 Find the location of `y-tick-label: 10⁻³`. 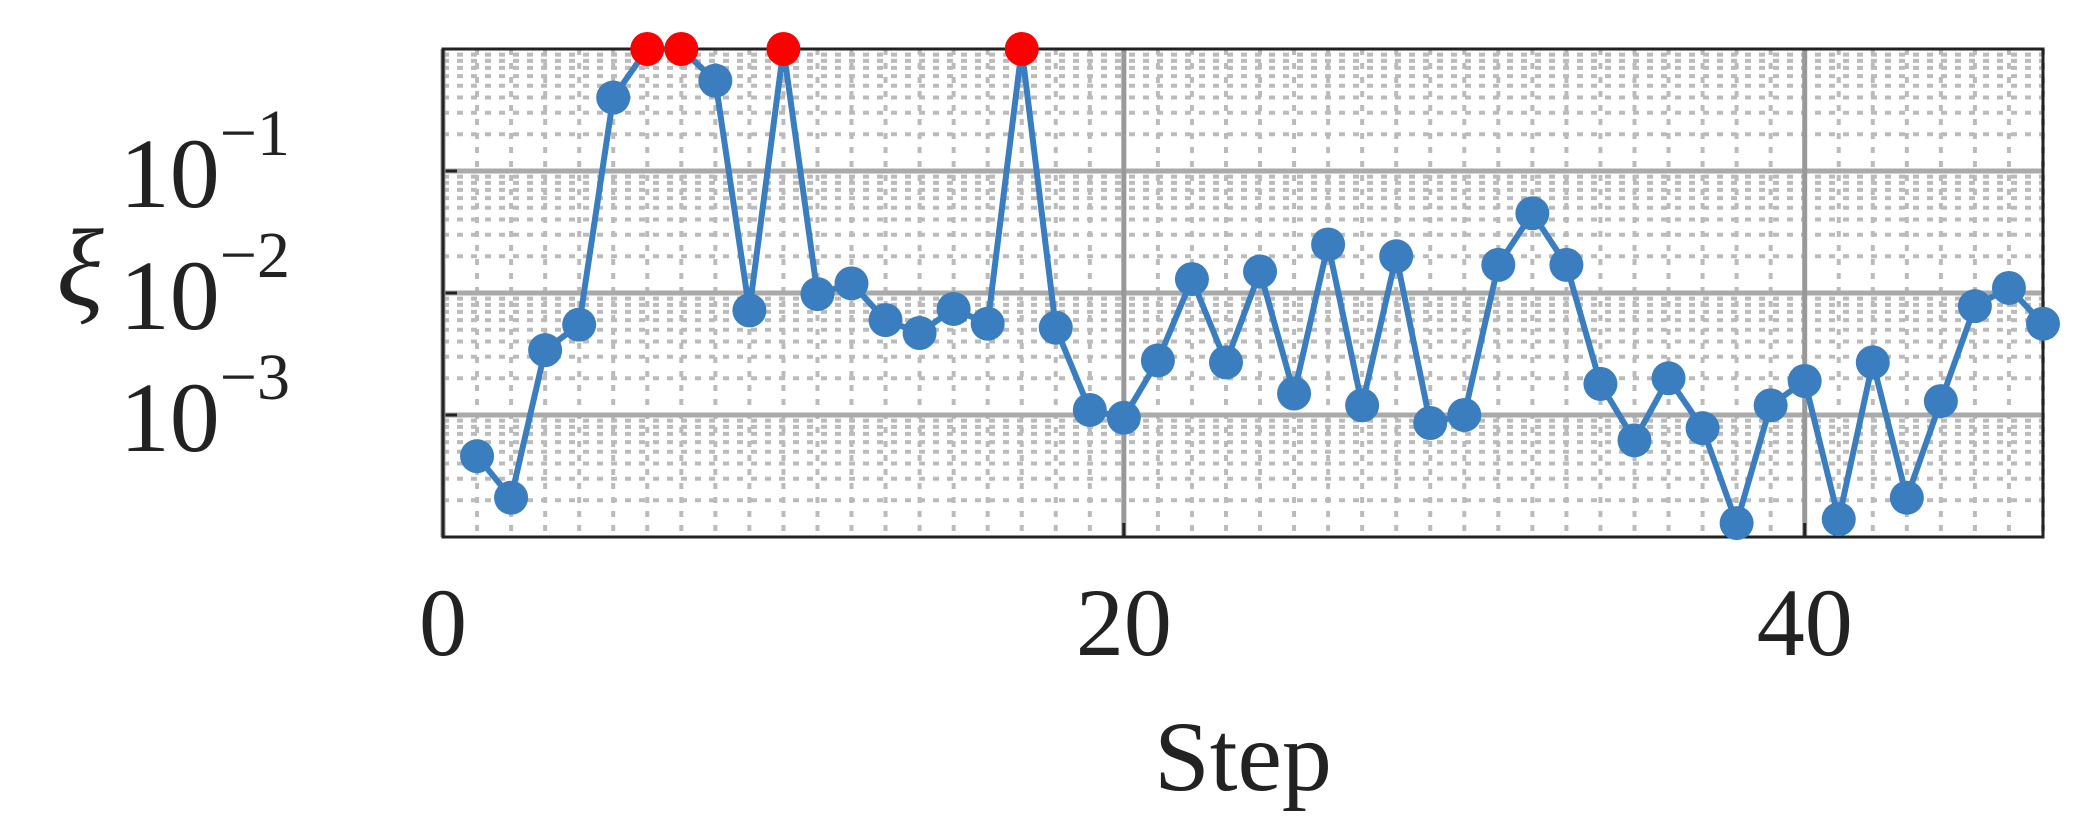

y-tick-label: 10⁻³ is located at coordinates (205, 407).